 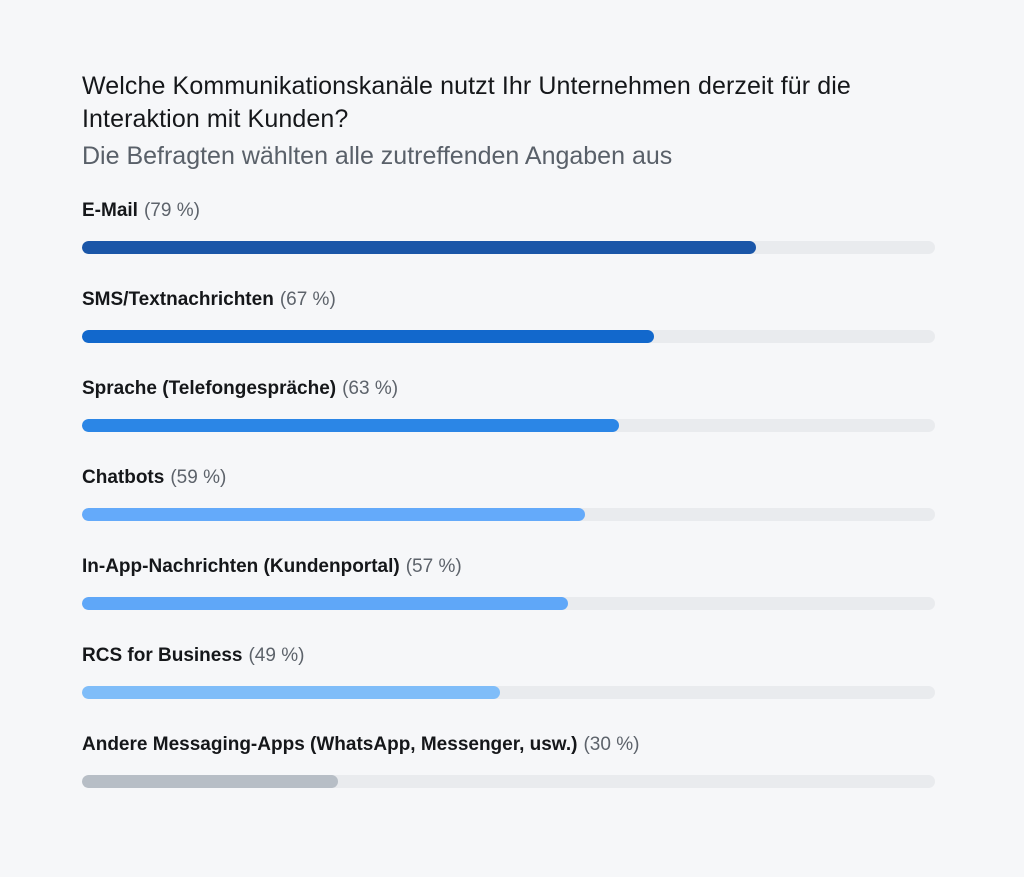 I want to click on bar-label: E-Mail (79 %), so click(x=141, y=211).